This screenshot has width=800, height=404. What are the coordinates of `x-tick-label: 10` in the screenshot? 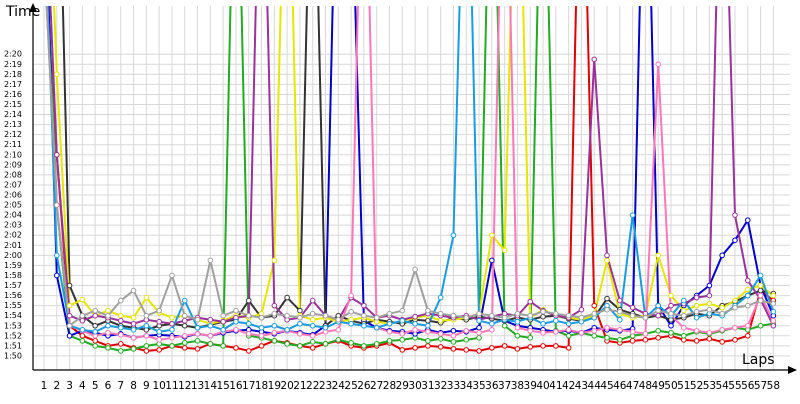 It's located at (158, 386).